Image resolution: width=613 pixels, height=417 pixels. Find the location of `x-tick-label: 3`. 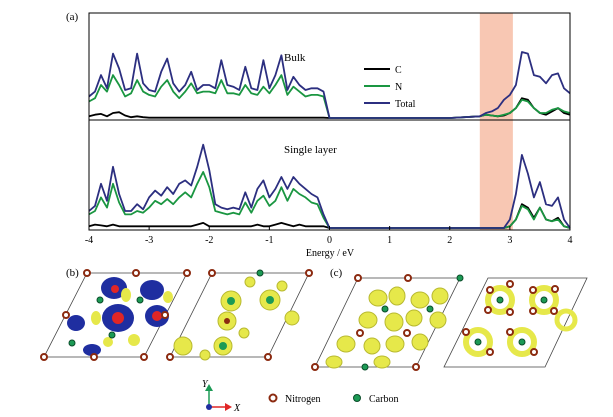

x-tick-label: 3 is located at coordinates (509, 240).